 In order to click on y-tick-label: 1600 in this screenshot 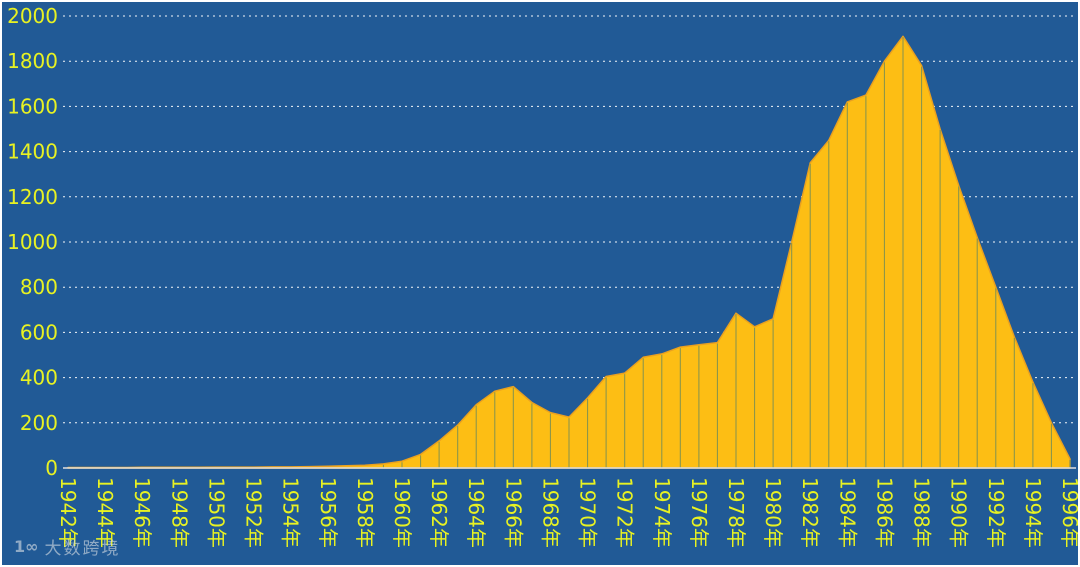, I will do `click(32, 106)`.